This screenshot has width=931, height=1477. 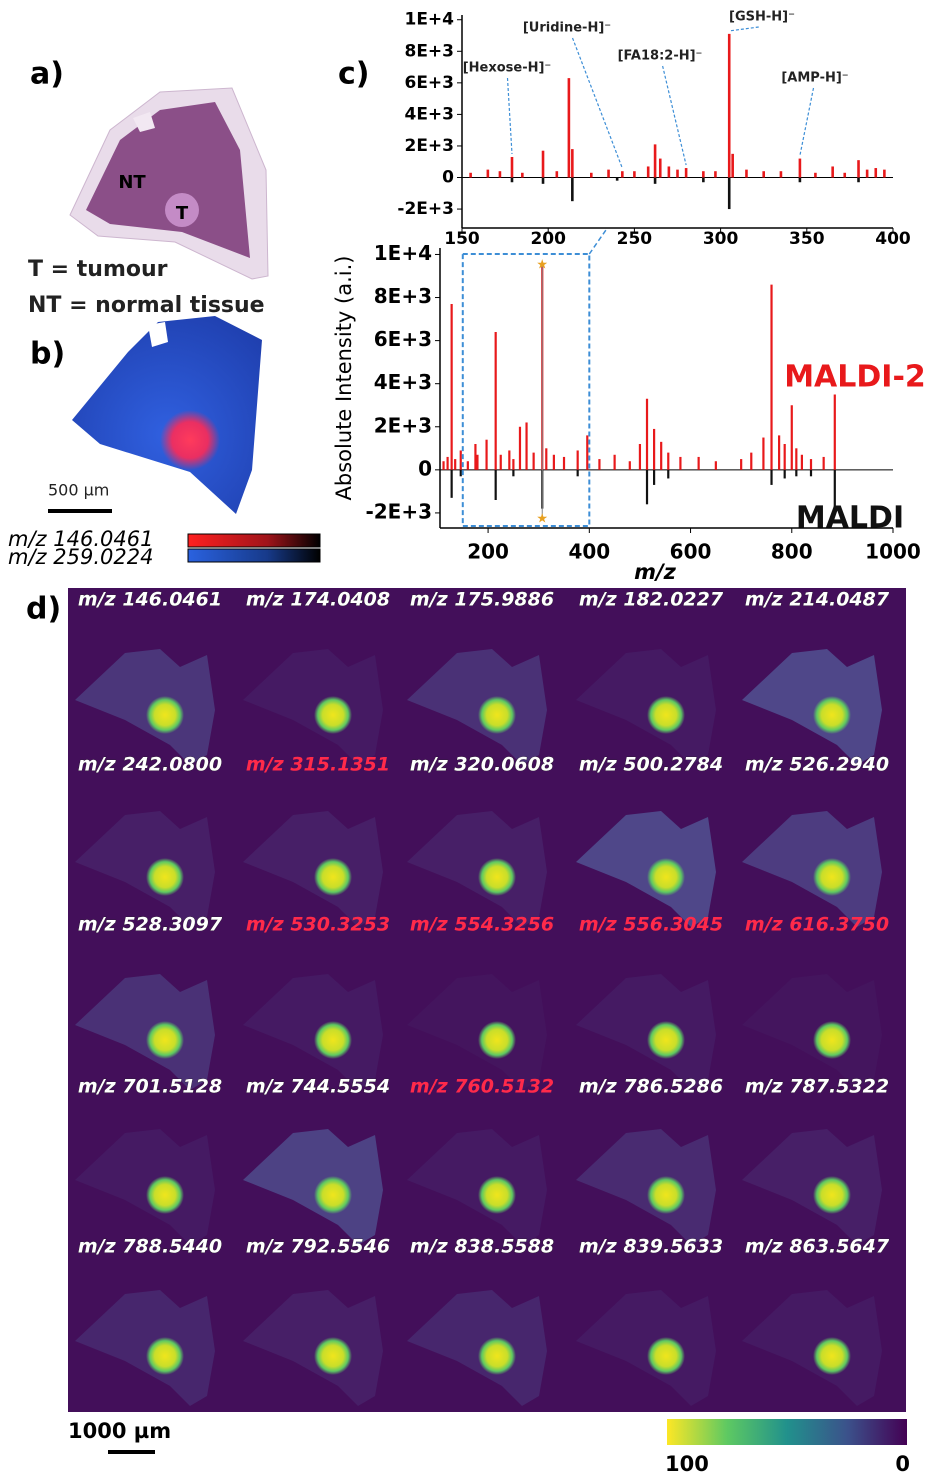 I want to click on x-axis-label: m/z, so click(x=655, y=572).